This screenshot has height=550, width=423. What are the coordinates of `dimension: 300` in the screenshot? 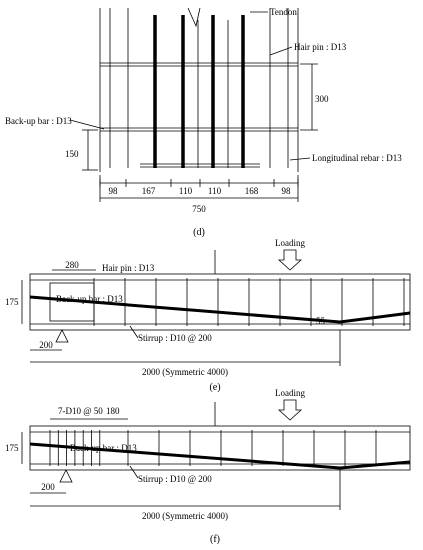 It's located at (322, 99).